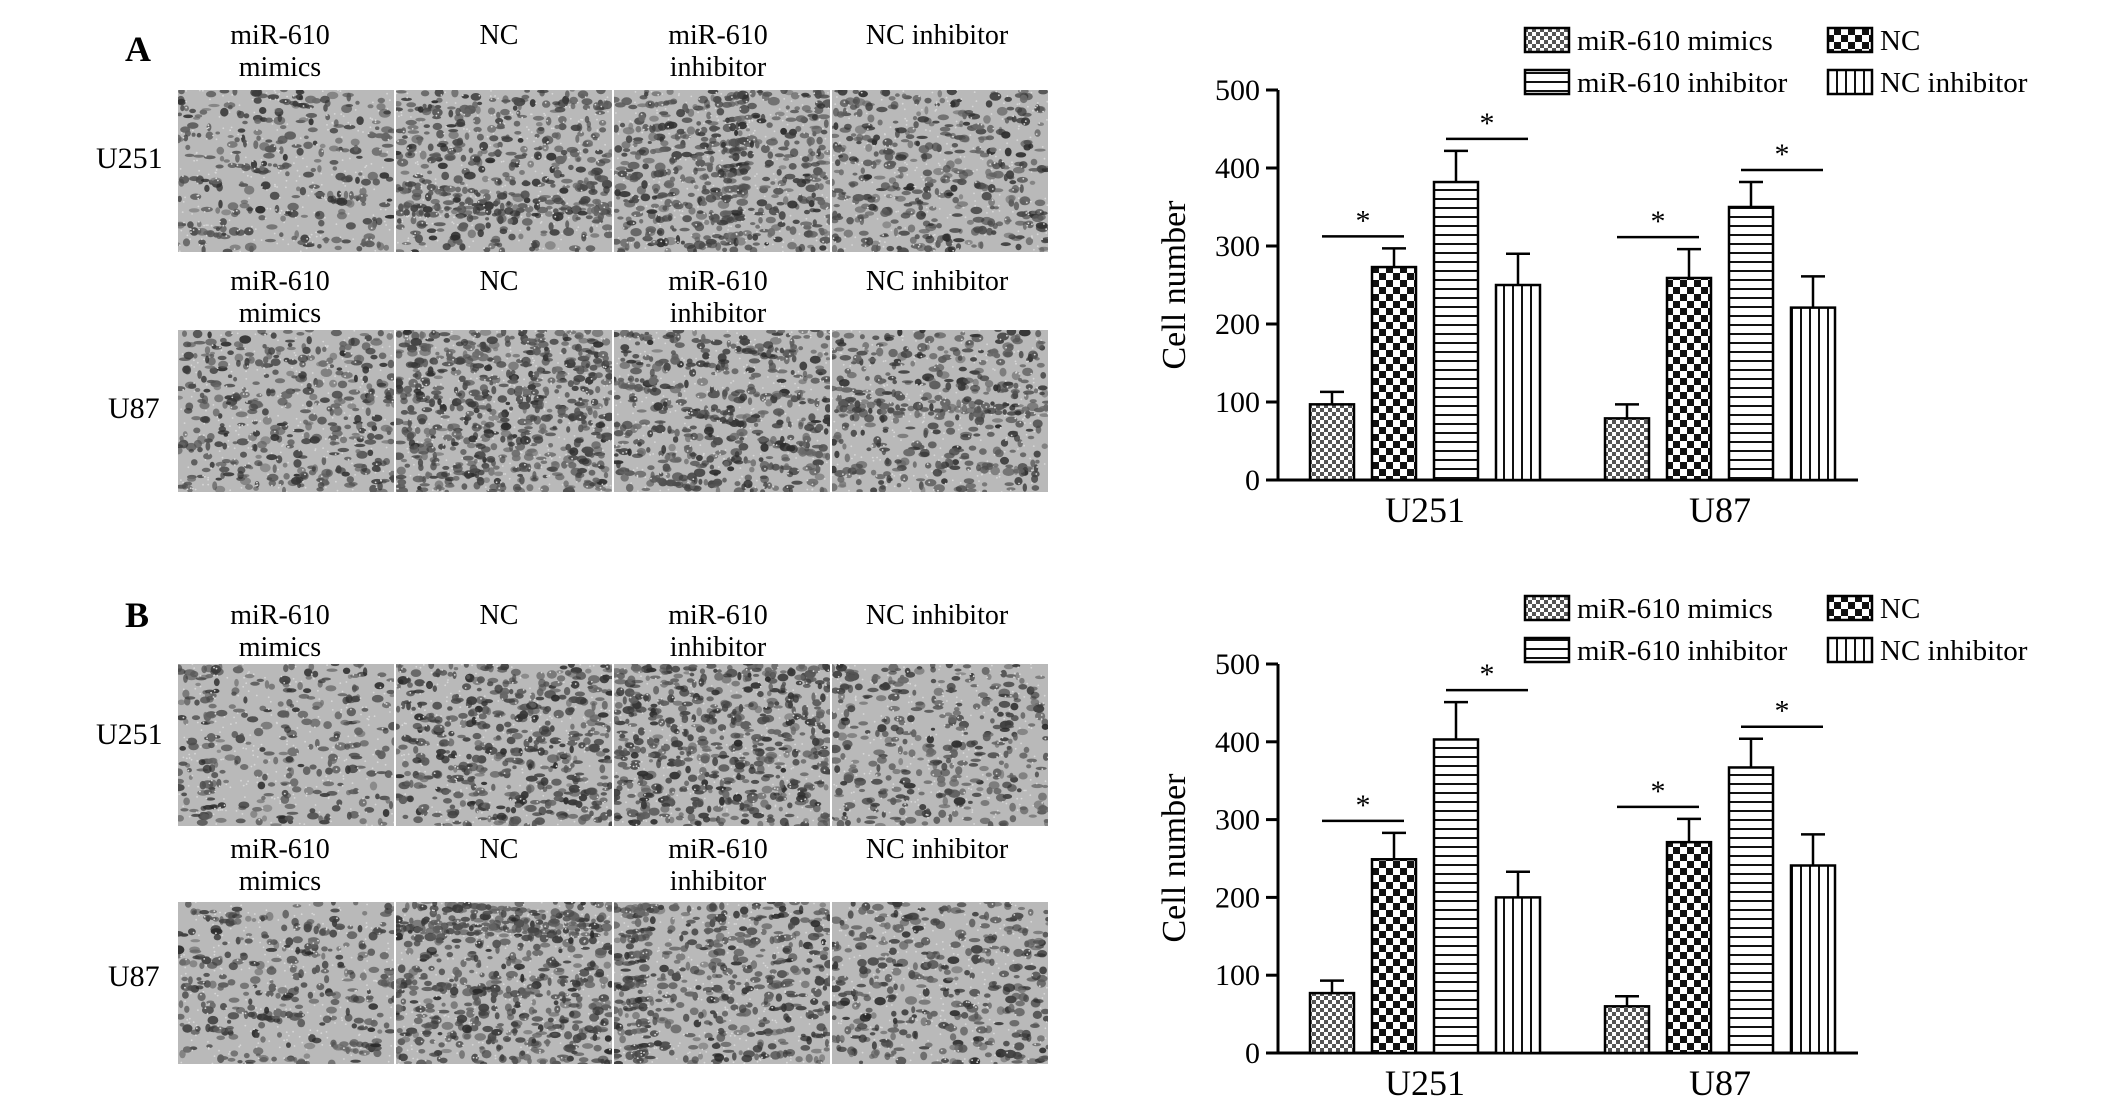 The height and width of the screenshot is (1106, 2126). I want to click on legend-label: miR-610 mimics, so click(1675, 41).